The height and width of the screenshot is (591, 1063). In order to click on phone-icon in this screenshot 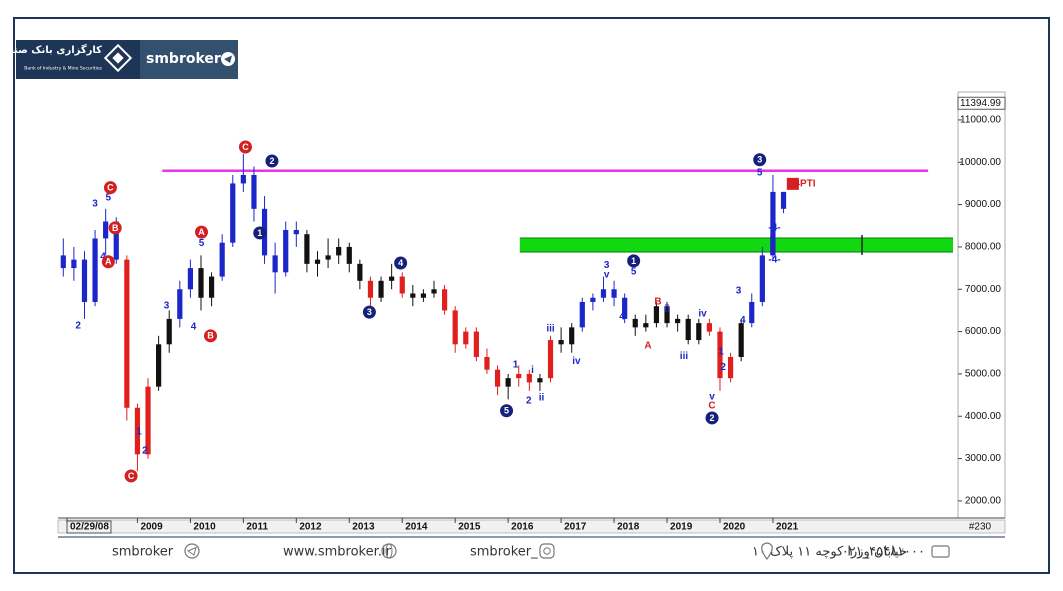, I will do `click(940, 551)`.